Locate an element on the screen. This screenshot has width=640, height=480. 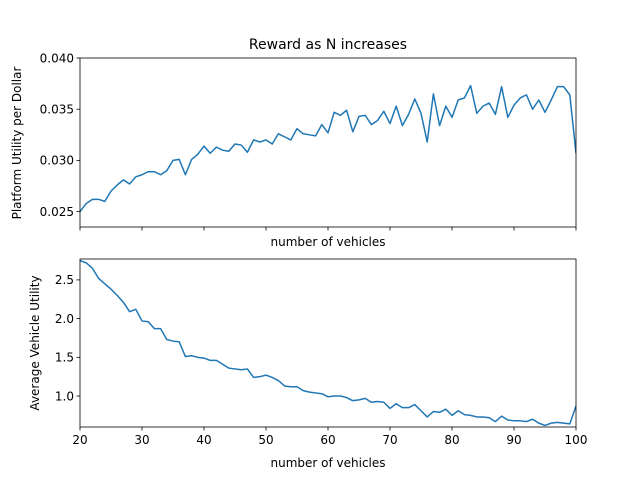
top-y-tick-label: 0.035 is located at coordinates (57, 110).